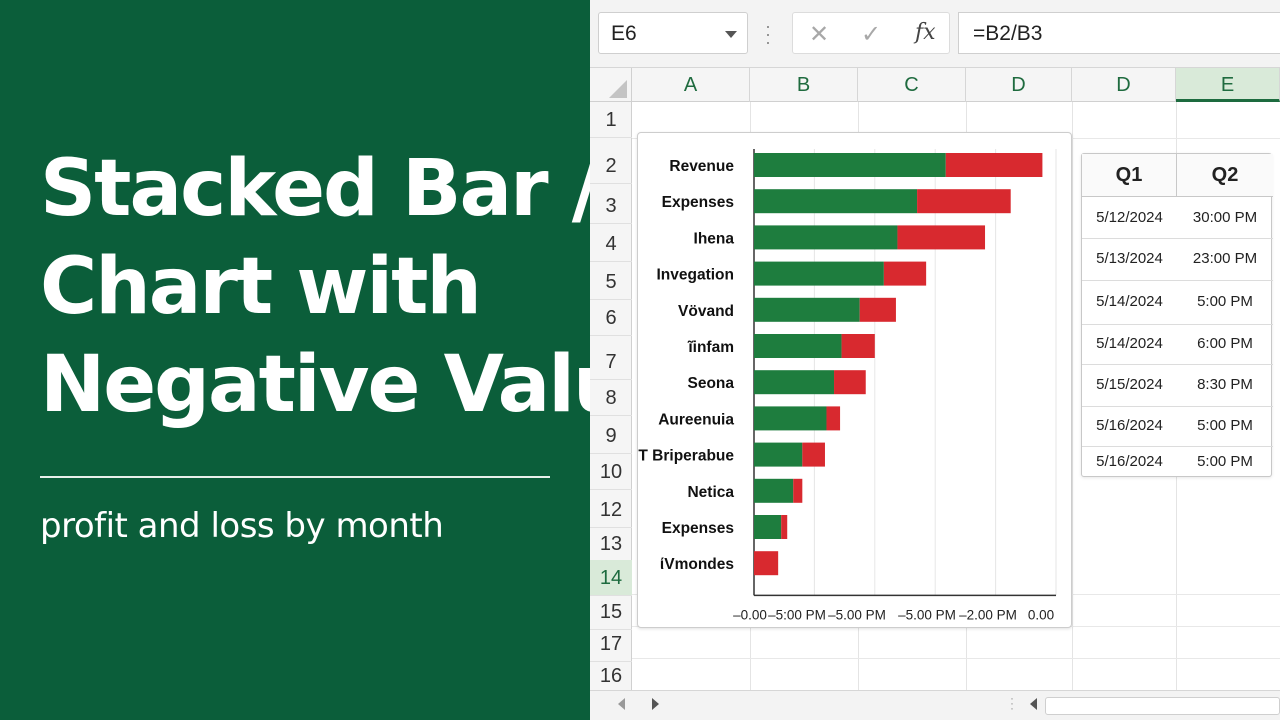  What do you see at coordinates (1129, 175) in the screenshot?
I see `table-header-q1: Q1` at bounding box center [1129, 175].